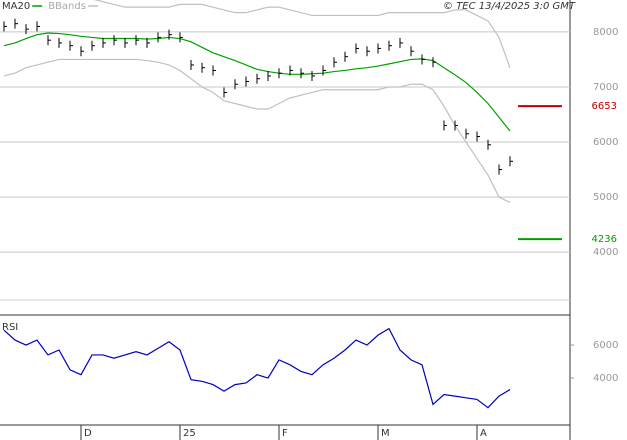 Image resolution: width=627 pixels, height=440 pixels. Describe the element at coordinates (605, 32) in the screenshot. I see `y-tick-label: 8000` at that location.